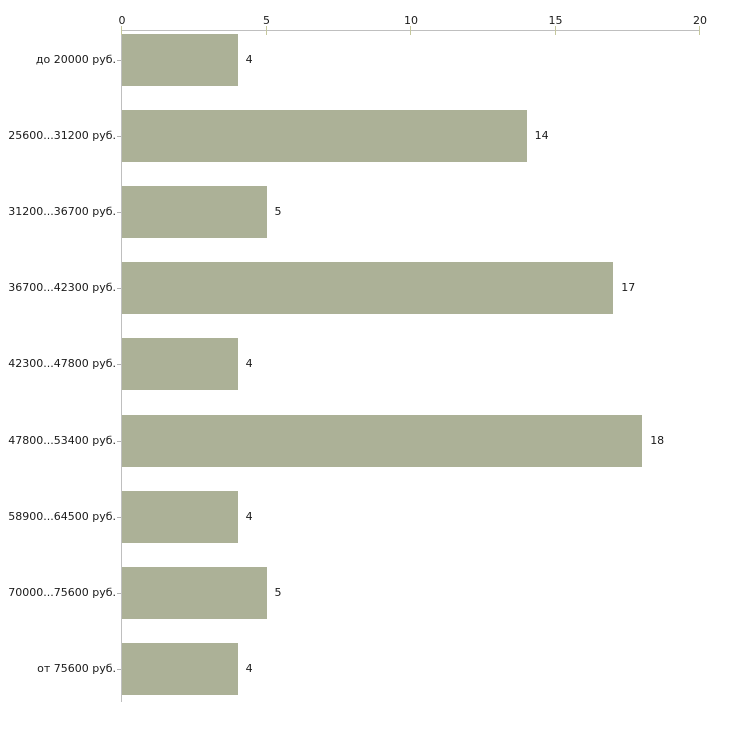  Describe the element at coordinates (76, 668) in the screenshot. I see `category-label: от 75600 руб.` at that location.